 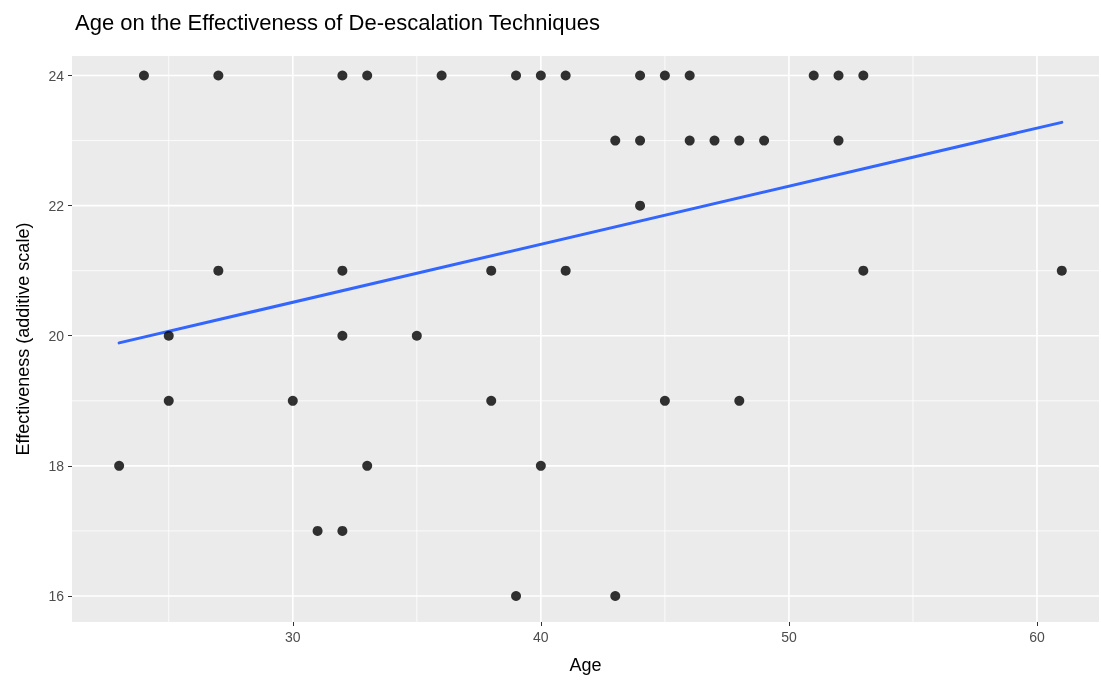 What do you see at coordinates (56, 75) in the screenshot?
I see `y-tick-label: 24` at bounding box center [56, 75].